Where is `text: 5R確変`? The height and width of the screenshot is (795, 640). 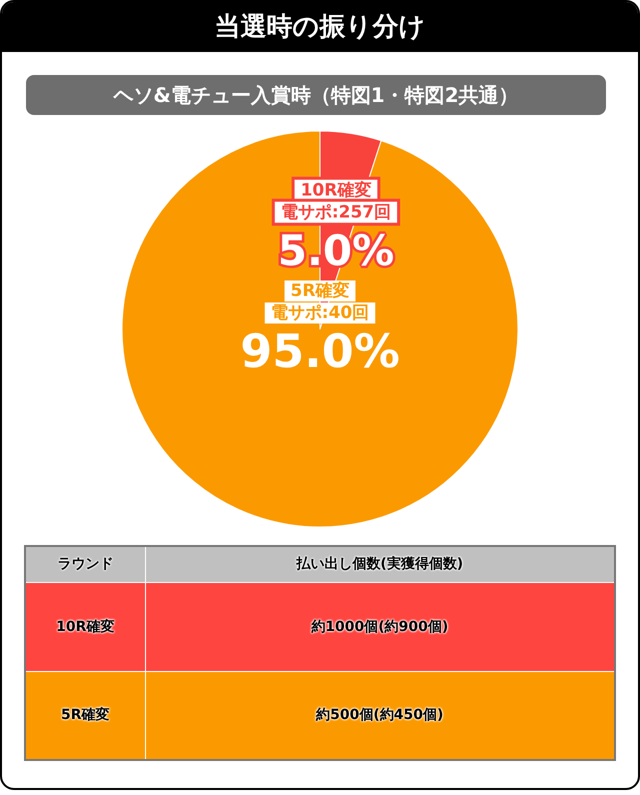 text: 5R確変 is located at coordinates (85, 715).